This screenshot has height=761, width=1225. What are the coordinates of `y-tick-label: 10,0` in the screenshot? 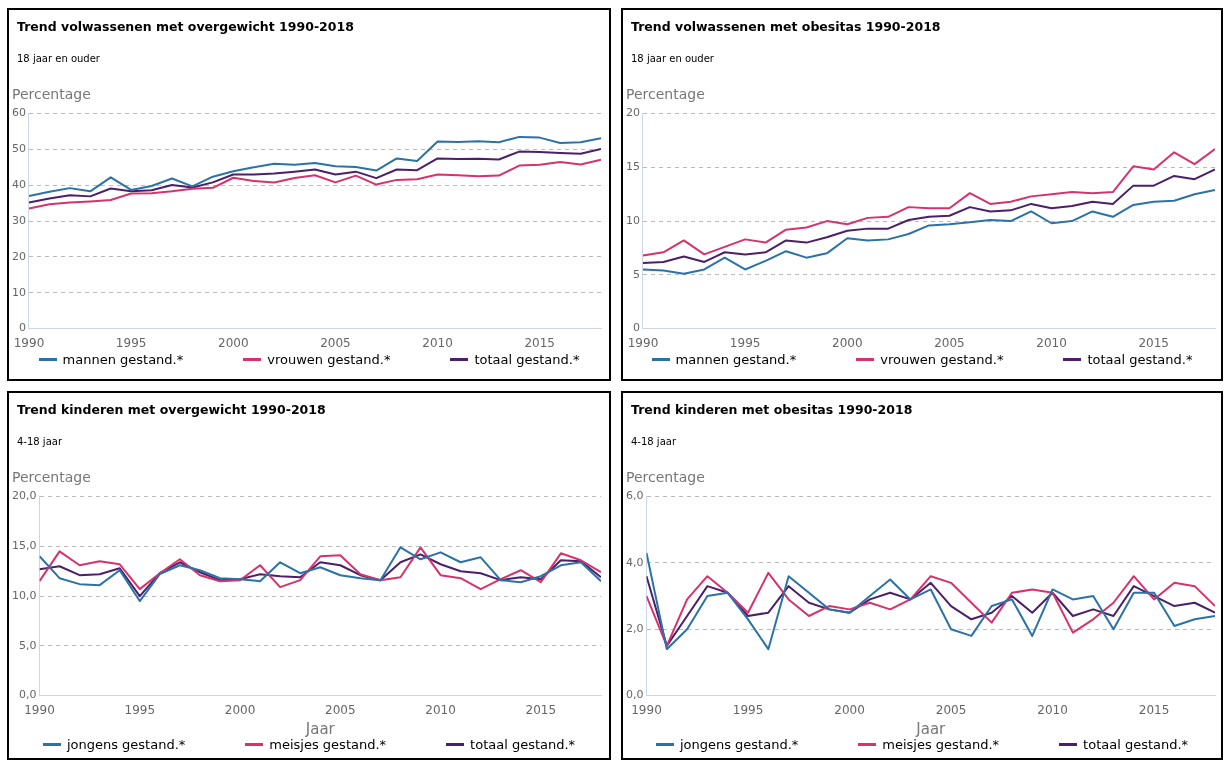 It's located at (24, 595).